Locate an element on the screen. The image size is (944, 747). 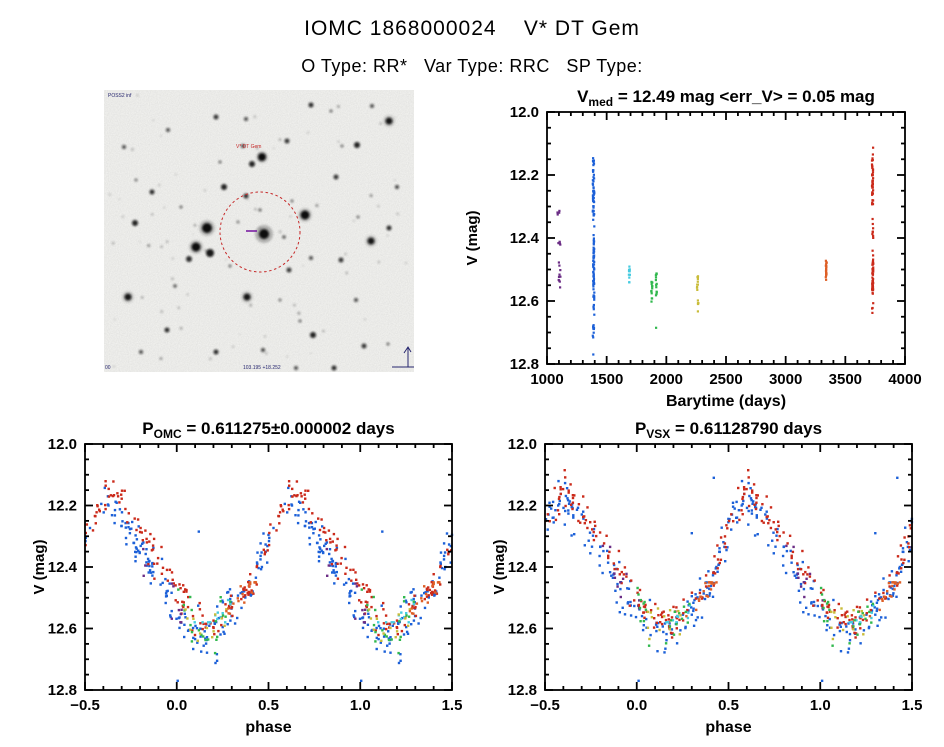
x-axis-label: phase is located at coordinates (728, 727).